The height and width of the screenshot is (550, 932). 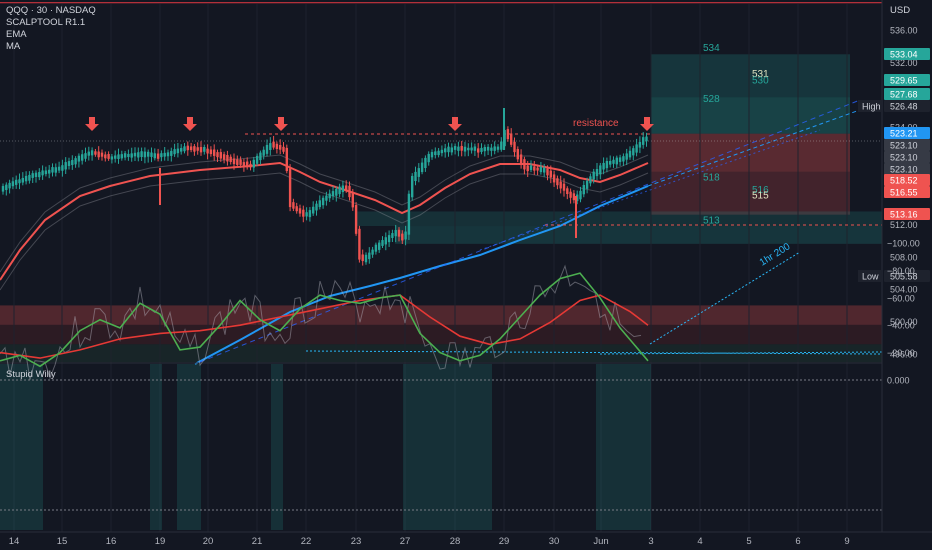 What do you see at coordinates (750, 152) in the screenshot?
I see `stop-zone-upper` at bounding box center [750, 152].